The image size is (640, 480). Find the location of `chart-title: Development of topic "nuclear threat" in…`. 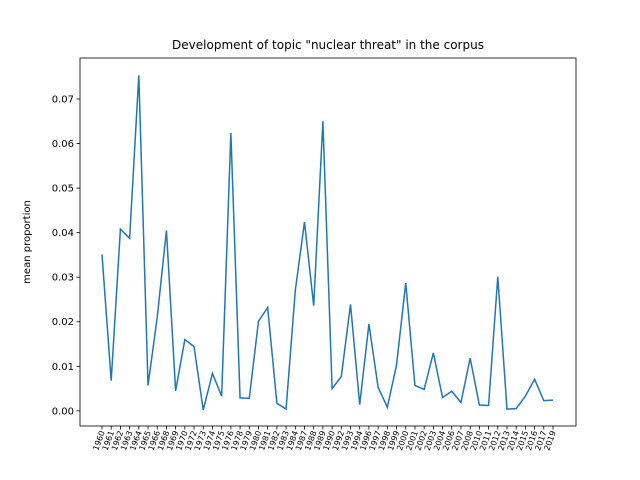

chart-title: Development of topic "nuclear threat" in… is located at coordinates (328, 45).